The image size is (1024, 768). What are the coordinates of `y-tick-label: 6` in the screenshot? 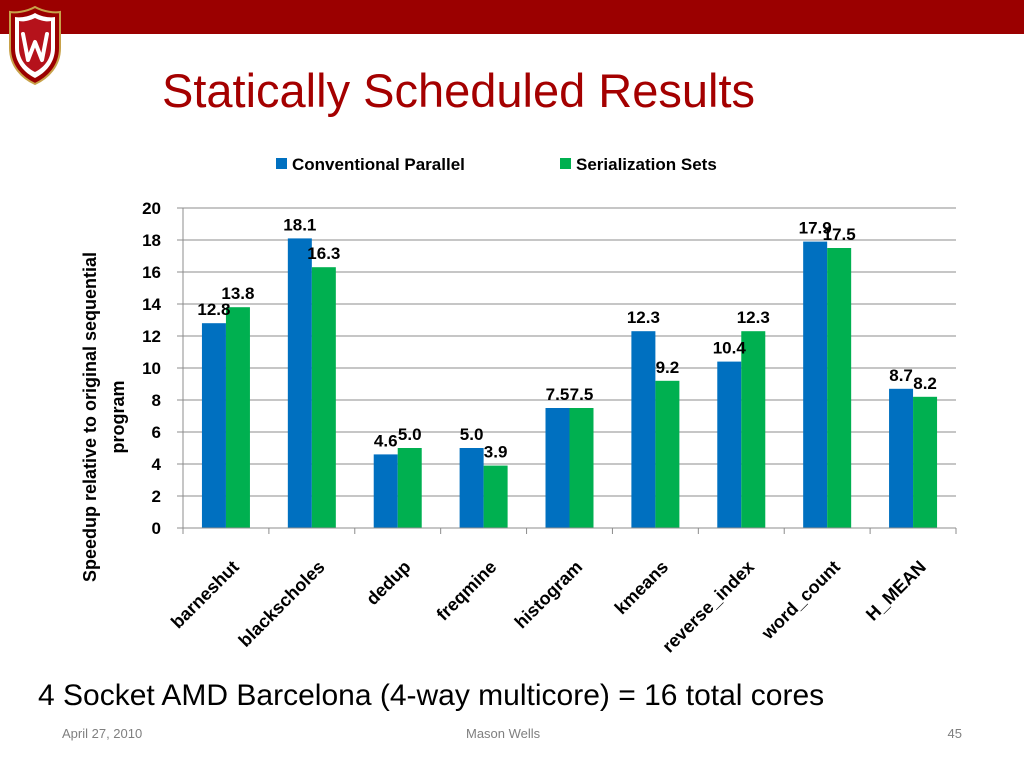 It's located at (156, 432).